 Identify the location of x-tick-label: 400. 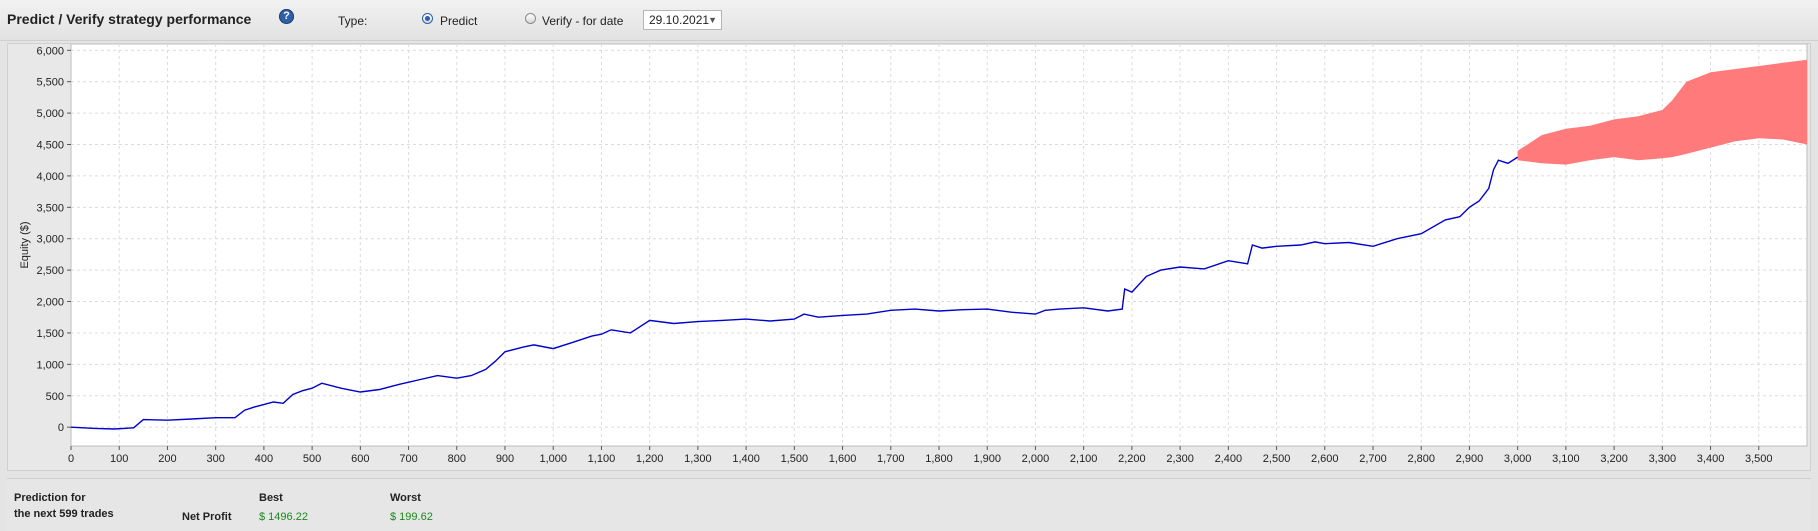
(264, 459).